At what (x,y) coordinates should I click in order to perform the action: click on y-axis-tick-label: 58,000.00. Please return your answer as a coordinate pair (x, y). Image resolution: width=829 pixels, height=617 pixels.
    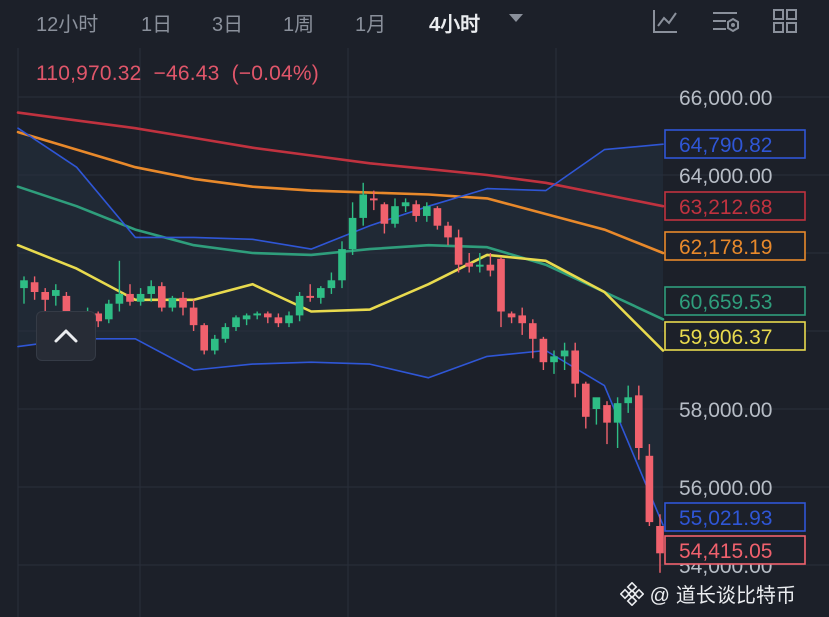
    Looking at the image, I should click on (725, 410).